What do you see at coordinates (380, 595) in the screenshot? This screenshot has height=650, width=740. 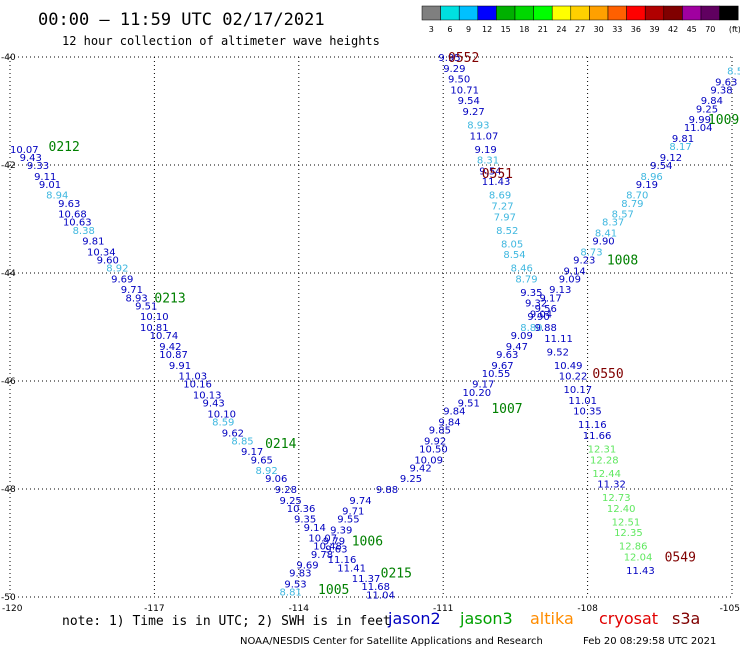 I see `swh-value: 11.04` at bounding box center [380, 595].